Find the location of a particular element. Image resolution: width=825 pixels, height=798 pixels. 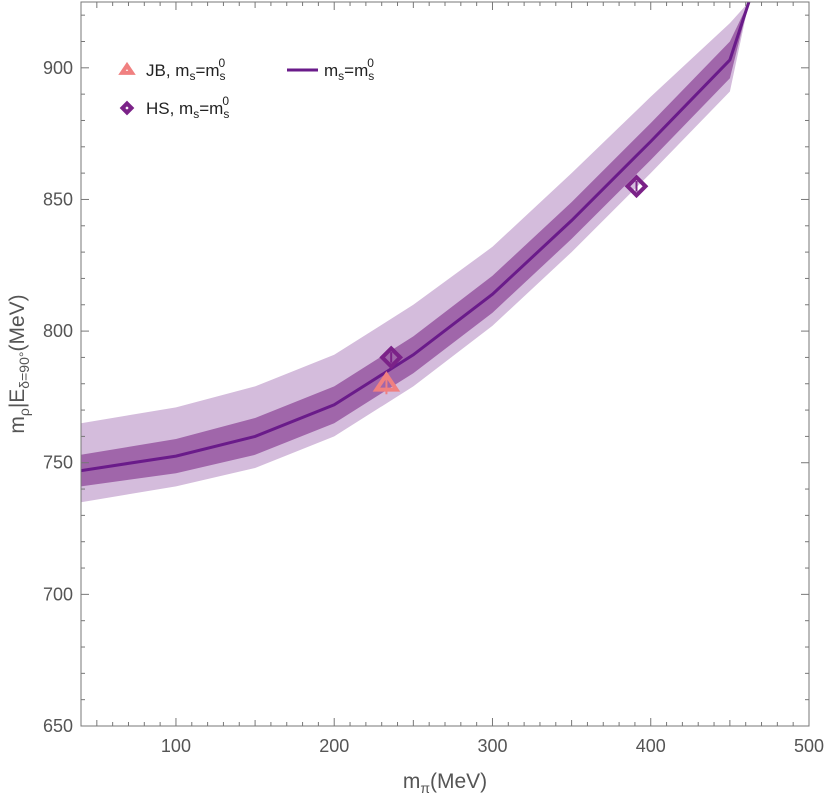

y-tick-label: 750 is located at coordinates (58, 463).